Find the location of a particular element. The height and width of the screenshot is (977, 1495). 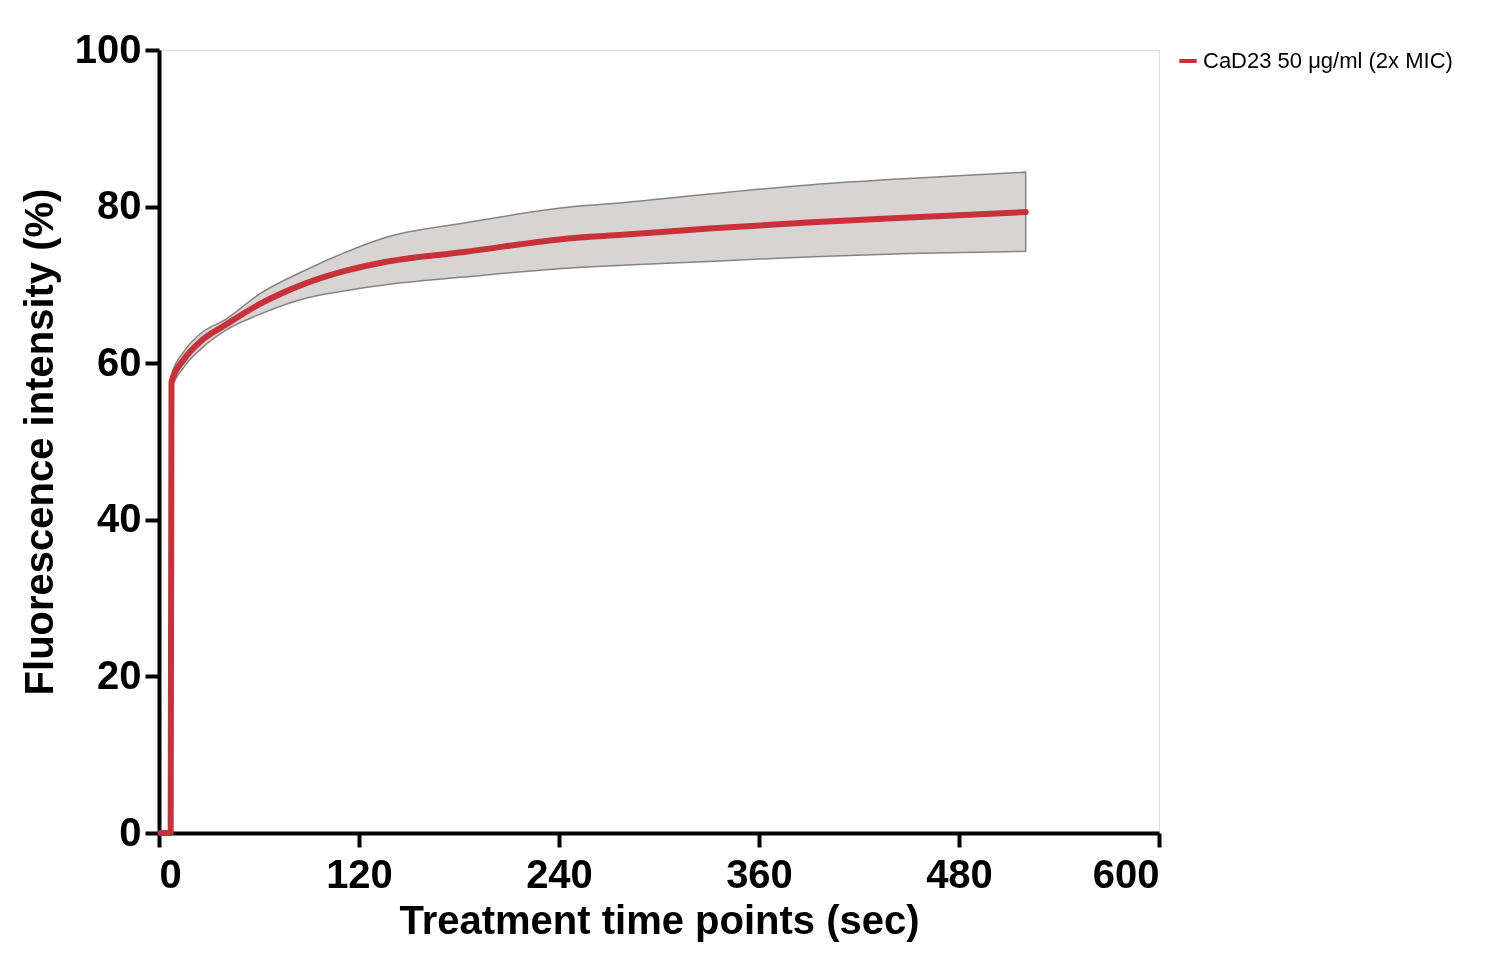

x-tick-label: 0 is located at coordinates (170, 873).